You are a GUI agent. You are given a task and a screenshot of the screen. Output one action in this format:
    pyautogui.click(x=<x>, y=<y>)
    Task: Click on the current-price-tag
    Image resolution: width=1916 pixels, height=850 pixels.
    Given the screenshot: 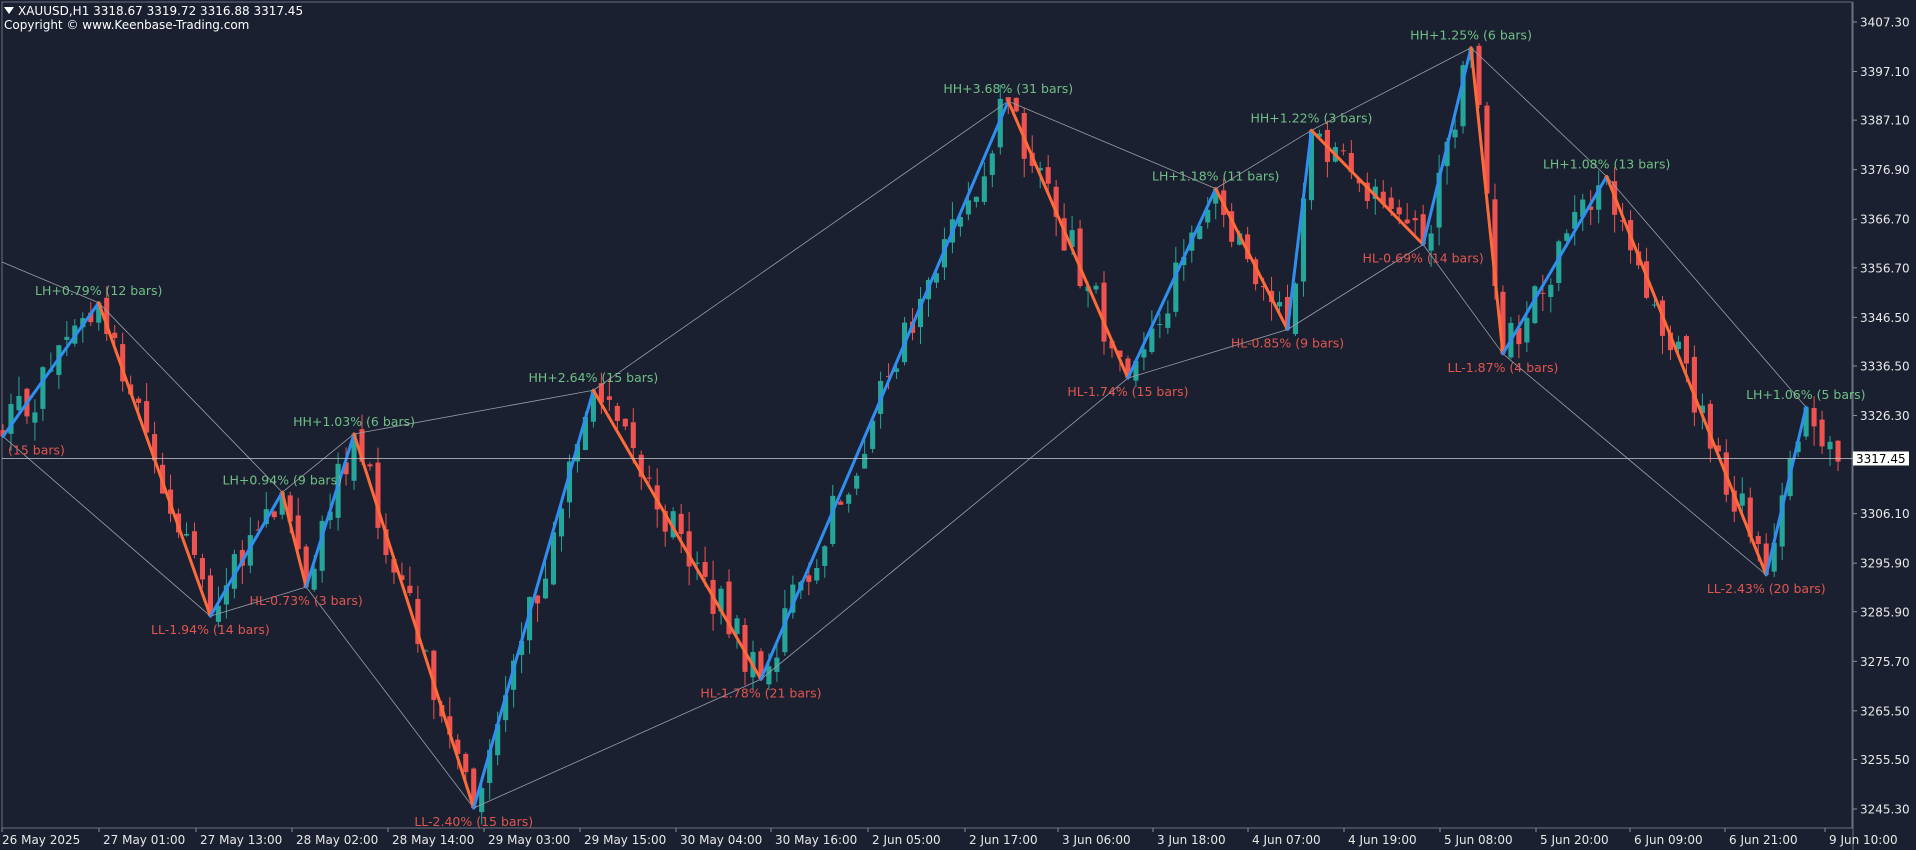 What is the action you would take?
    pyautogui.click(x=1881, y=458)
    